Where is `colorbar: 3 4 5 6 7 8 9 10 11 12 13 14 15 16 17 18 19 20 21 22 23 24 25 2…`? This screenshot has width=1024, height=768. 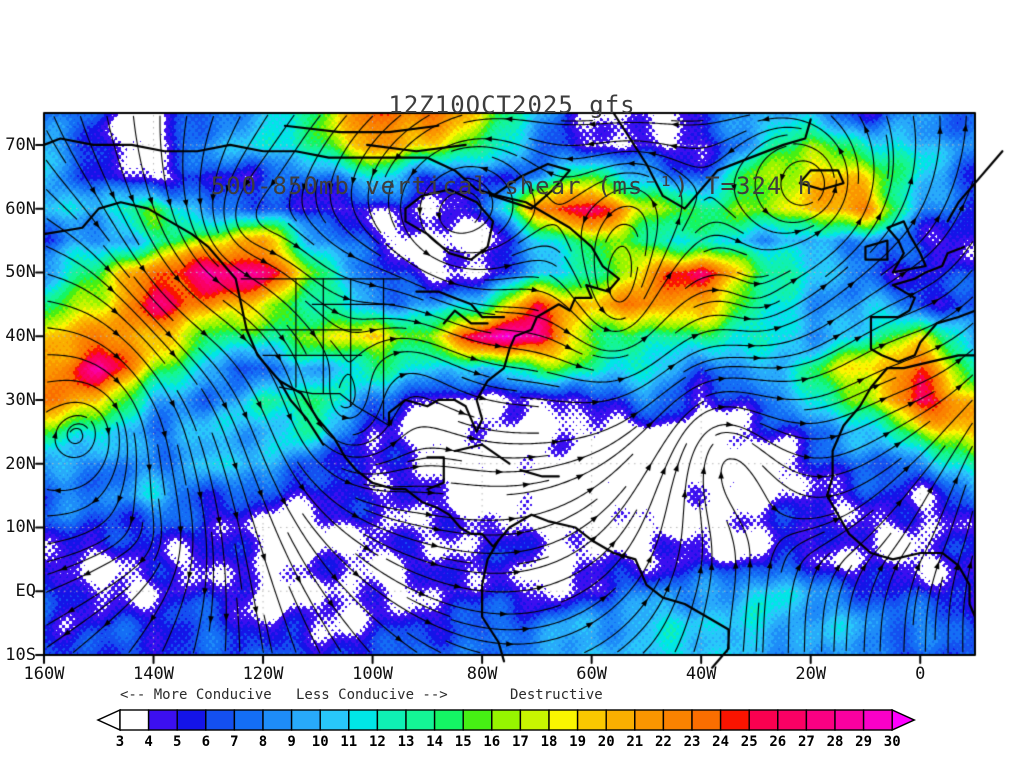 colorbar: 3 4 5 6 7 8 9 10 11 12 13 14 15 16 17 18 19 20 21 22 23 24 25 2… is located at coordinates (509, 732).